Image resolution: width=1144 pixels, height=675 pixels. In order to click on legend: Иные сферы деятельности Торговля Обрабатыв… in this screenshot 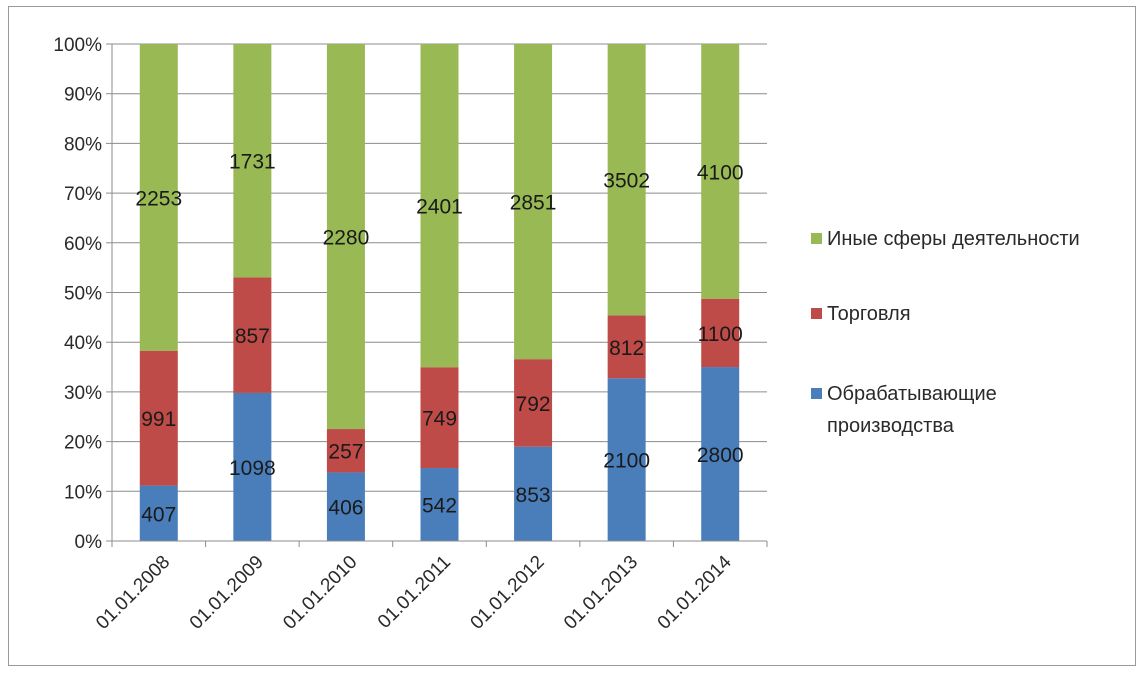, I will do `click(945, 332)`.